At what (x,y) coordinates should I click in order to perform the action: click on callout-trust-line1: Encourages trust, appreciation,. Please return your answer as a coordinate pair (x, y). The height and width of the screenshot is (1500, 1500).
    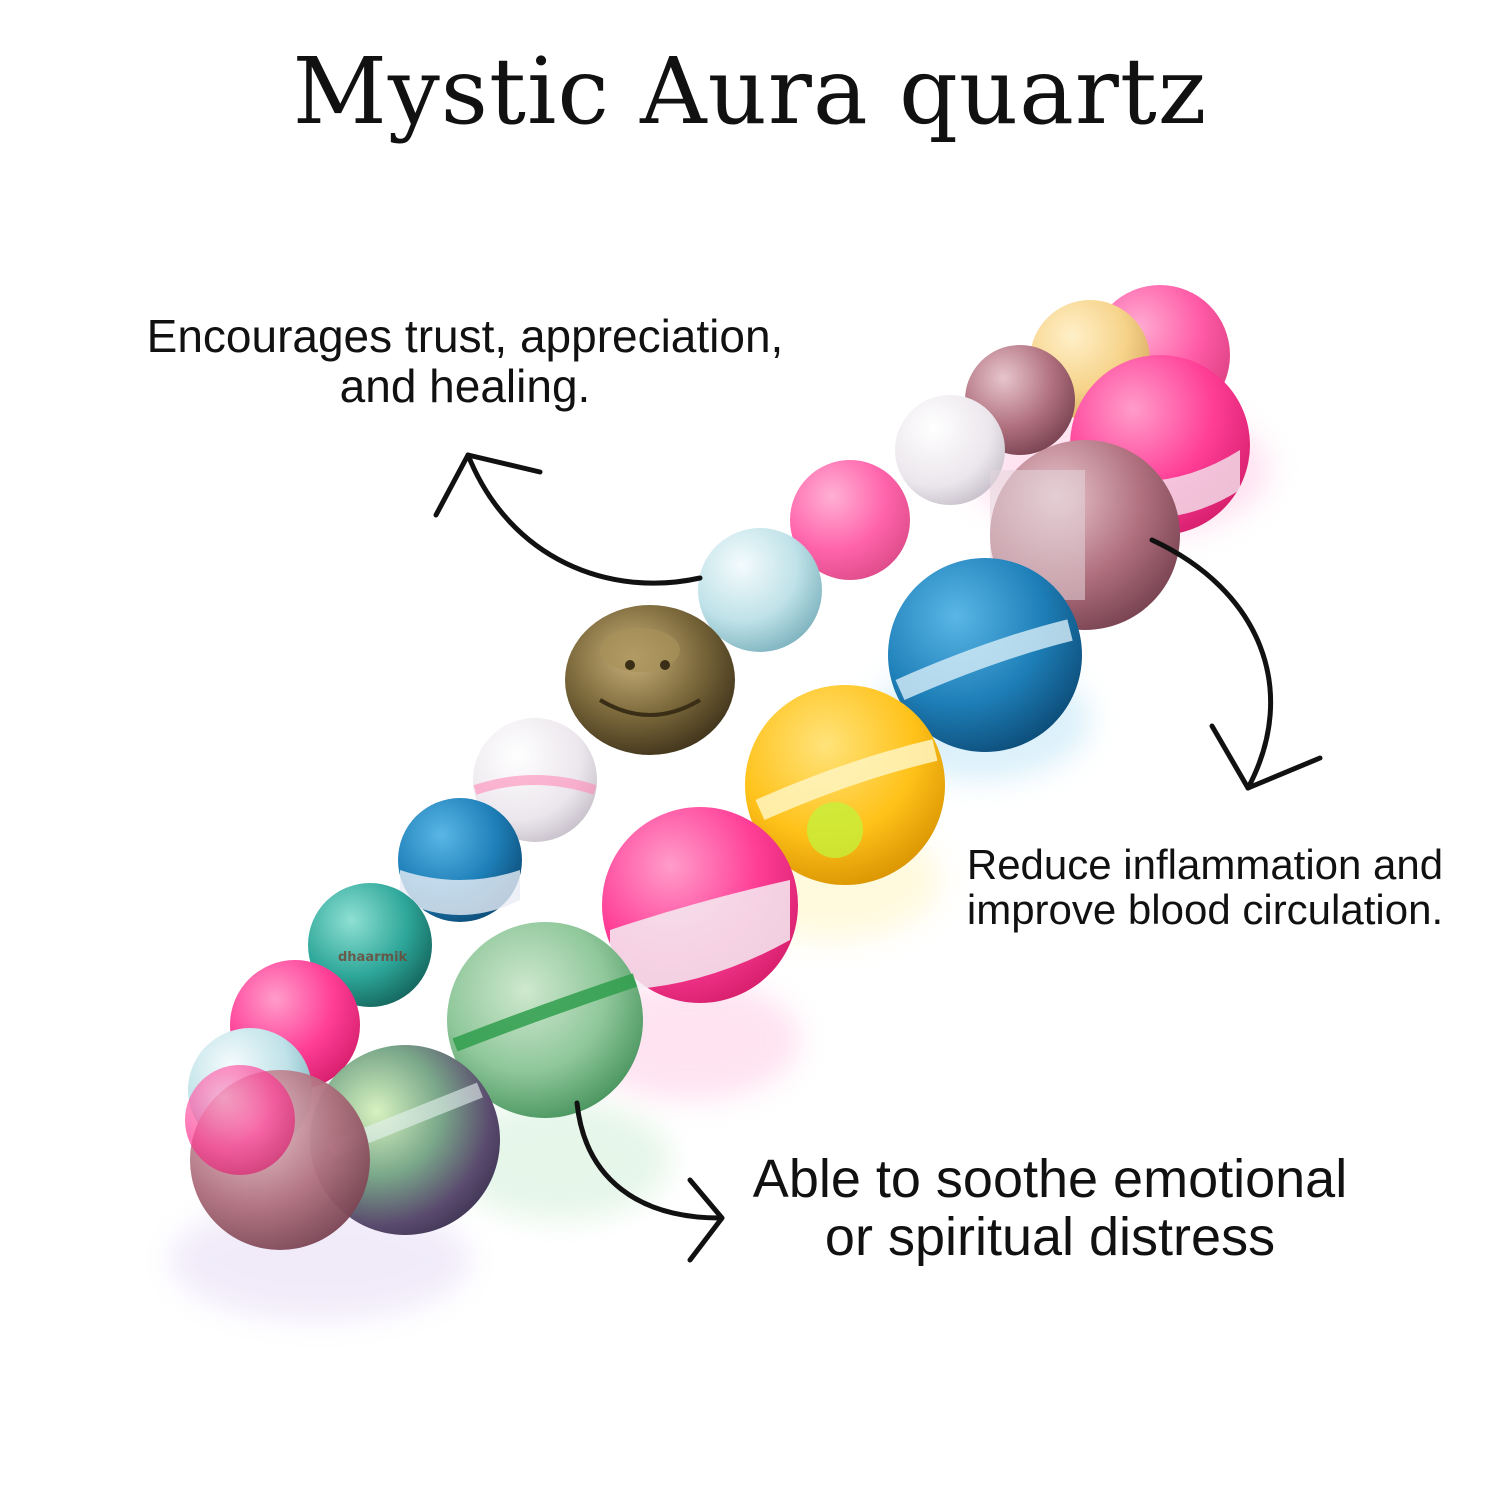
    Looking at the image, I should click on (465, 336).